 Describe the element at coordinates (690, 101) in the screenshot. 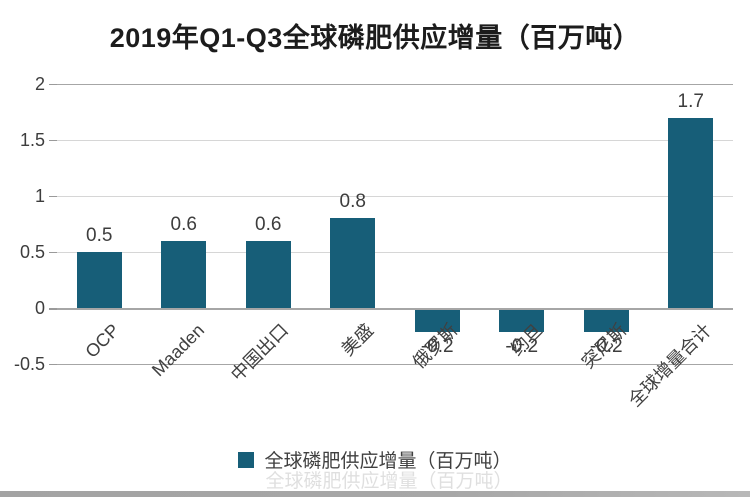

I see `bar-value-label: 1.7` at that location.